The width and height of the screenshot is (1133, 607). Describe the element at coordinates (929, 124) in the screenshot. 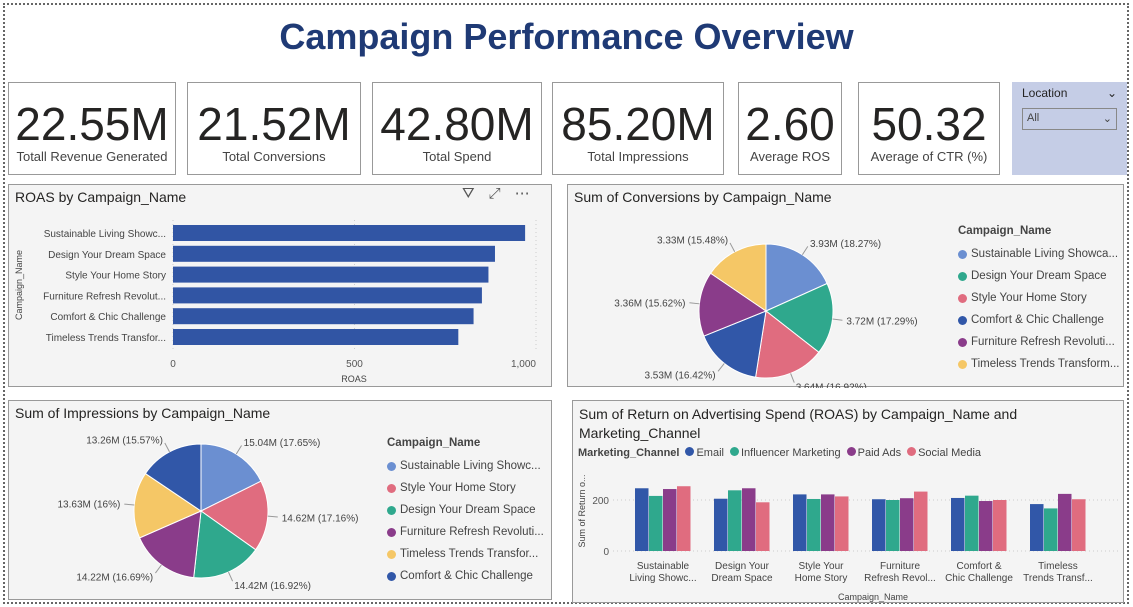

I see `kpi-value: 50.32` at that location.